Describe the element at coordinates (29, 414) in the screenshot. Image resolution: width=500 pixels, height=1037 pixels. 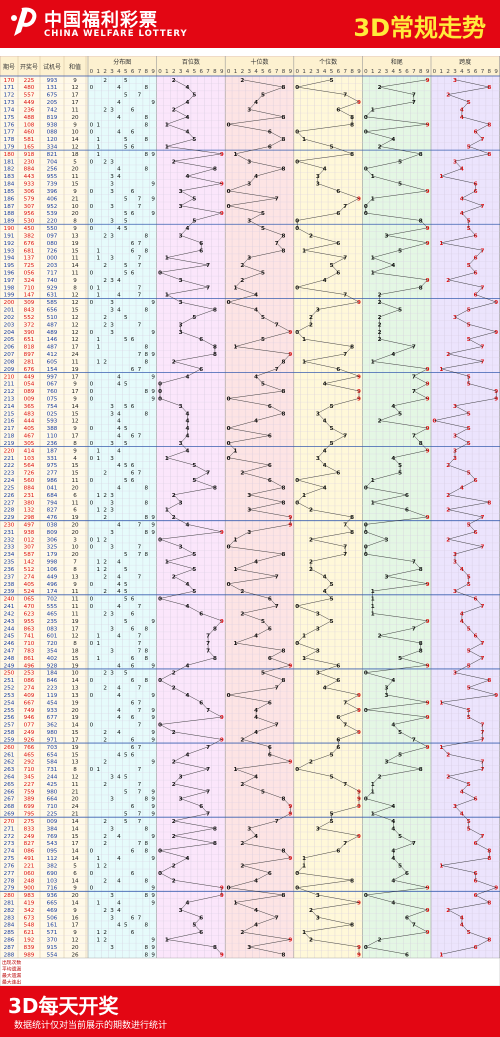
I see `draw-cell: 483` at that location.